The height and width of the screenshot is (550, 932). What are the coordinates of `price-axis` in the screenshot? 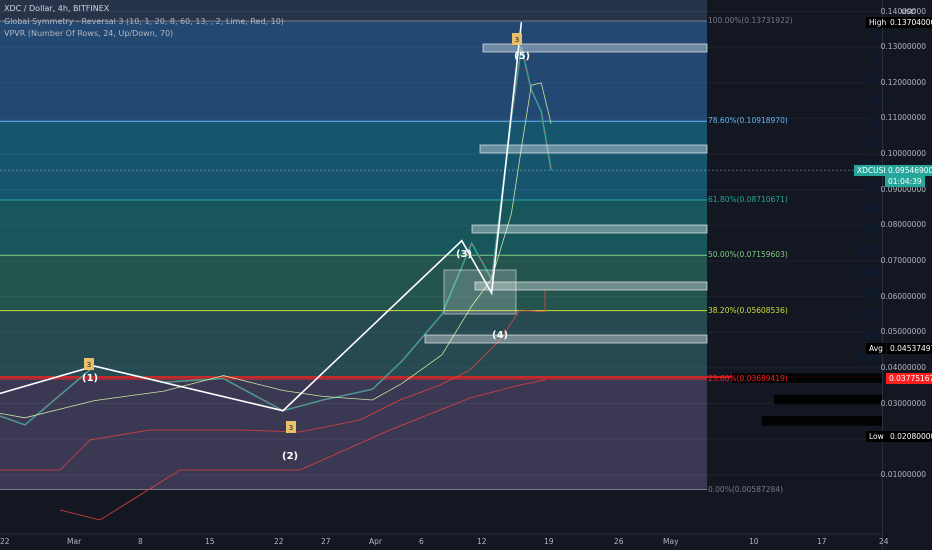 It's located at (907, 275).